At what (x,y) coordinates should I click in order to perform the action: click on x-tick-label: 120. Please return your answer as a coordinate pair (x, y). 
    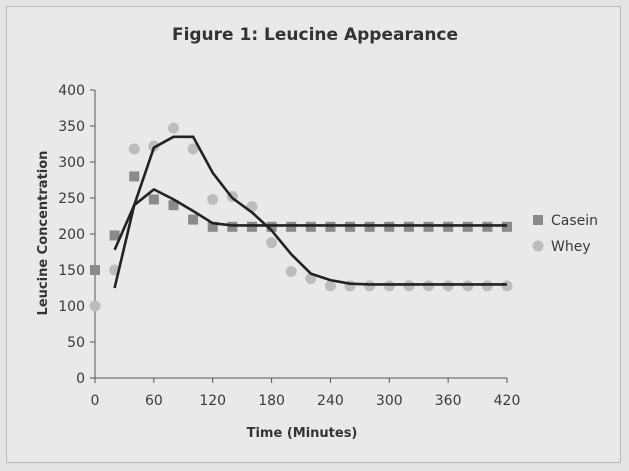
    Looking at the image, I should click on (212, 401).